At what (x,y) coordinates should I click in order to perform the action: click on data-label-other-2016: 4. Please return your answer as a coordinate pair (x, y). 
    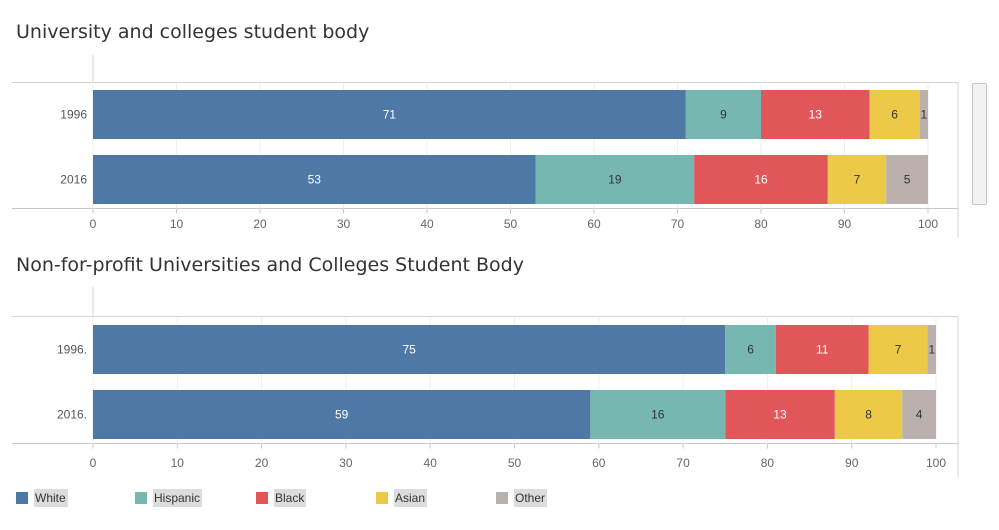
    Looking at the image, I should click on (919, 415).